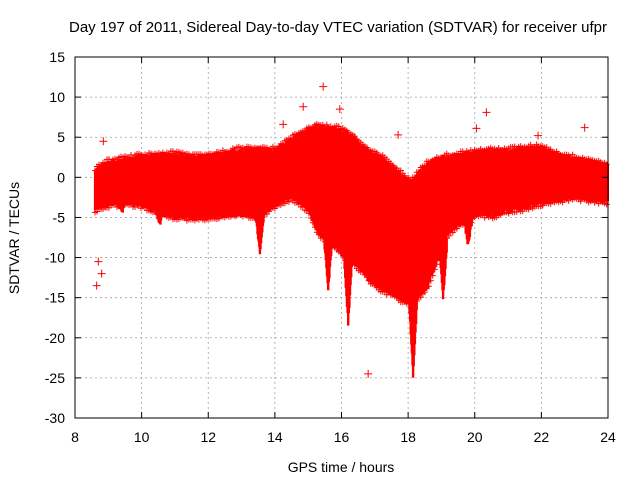  I want to click on y-tick-label: 15, so click(57, 57).